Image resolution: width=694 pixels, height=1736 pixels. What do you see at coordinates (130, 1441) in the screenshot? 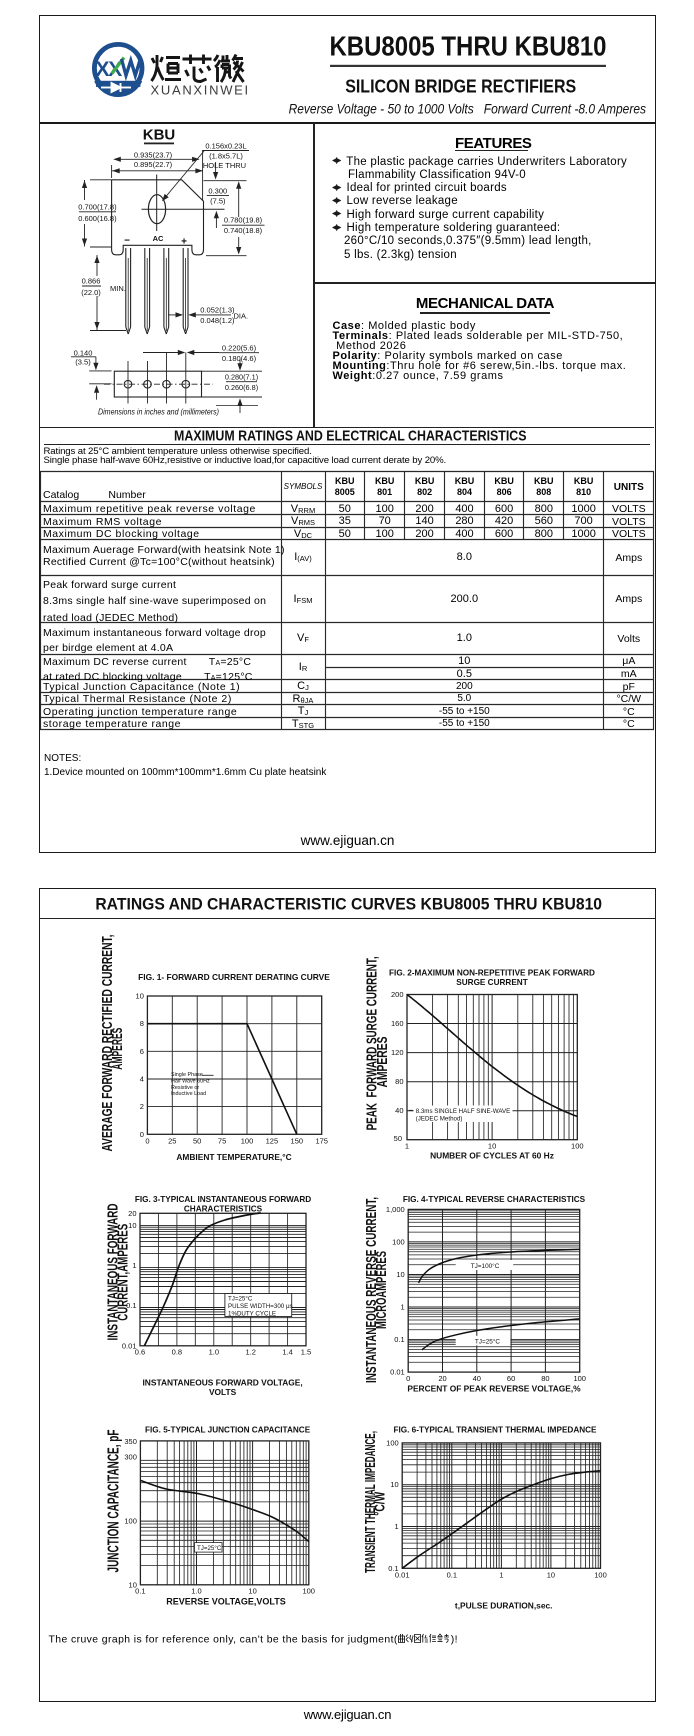
I see `svg-text: 350` at bounding box center [130, 1441].